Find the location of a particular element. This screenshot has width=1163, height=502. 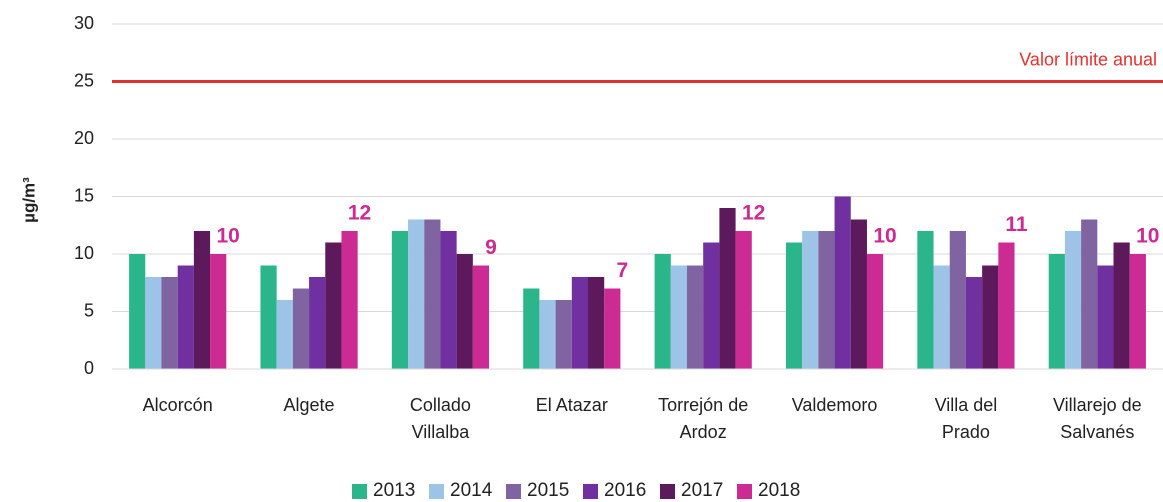

data-label: 7 is located at coordinates (622, 270).